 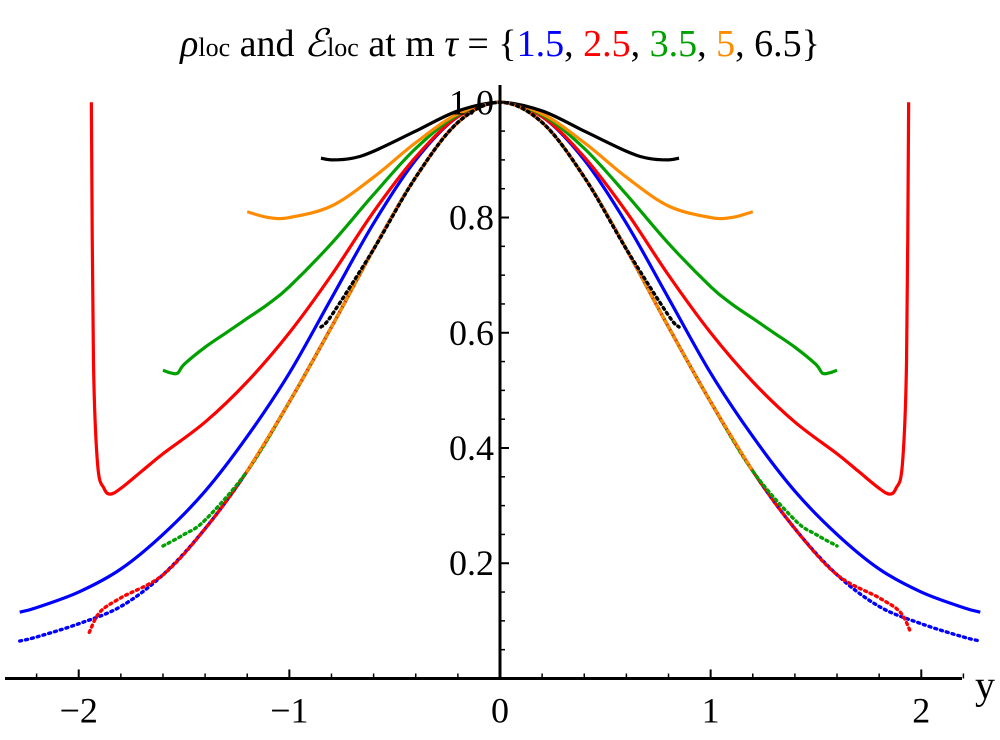 I want to click on title-part-5: at m, so click(x=401, y=44).